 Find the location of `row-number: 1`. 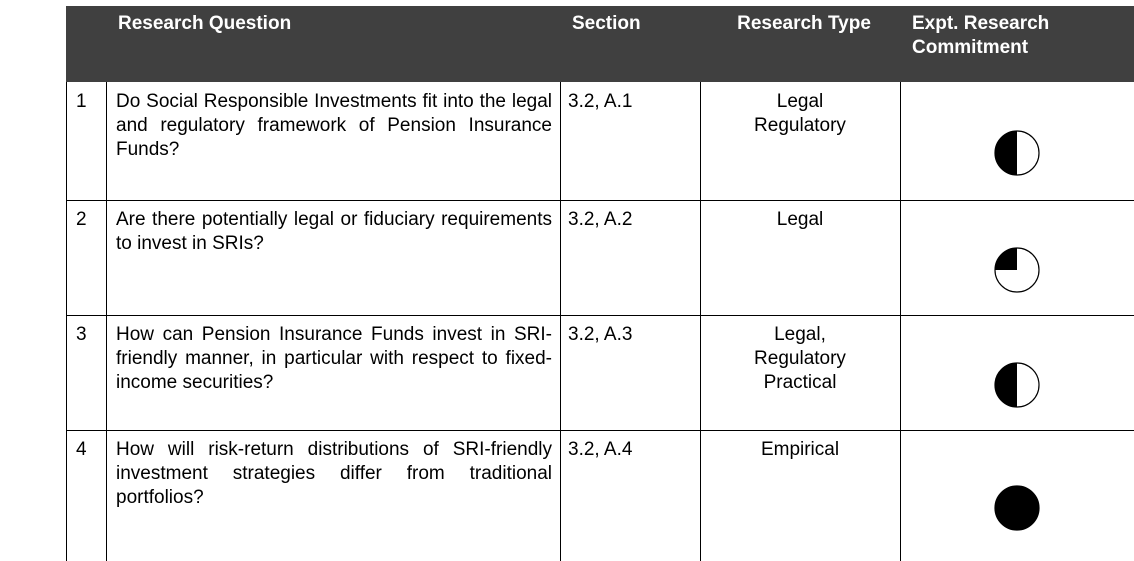

row-number: 1 is located at coordinates (81, 101).